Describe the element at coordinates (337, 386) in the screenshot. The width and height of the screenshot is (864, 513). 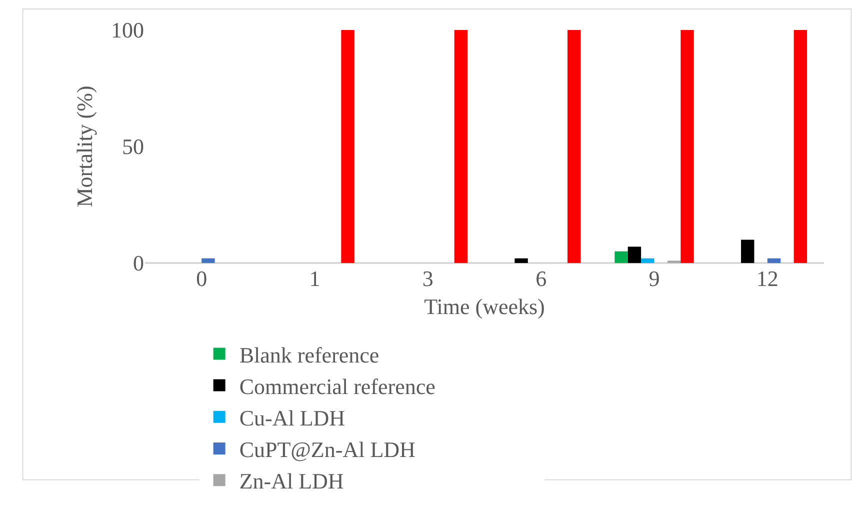
I see `legend-label: Commercial reference` at that location.